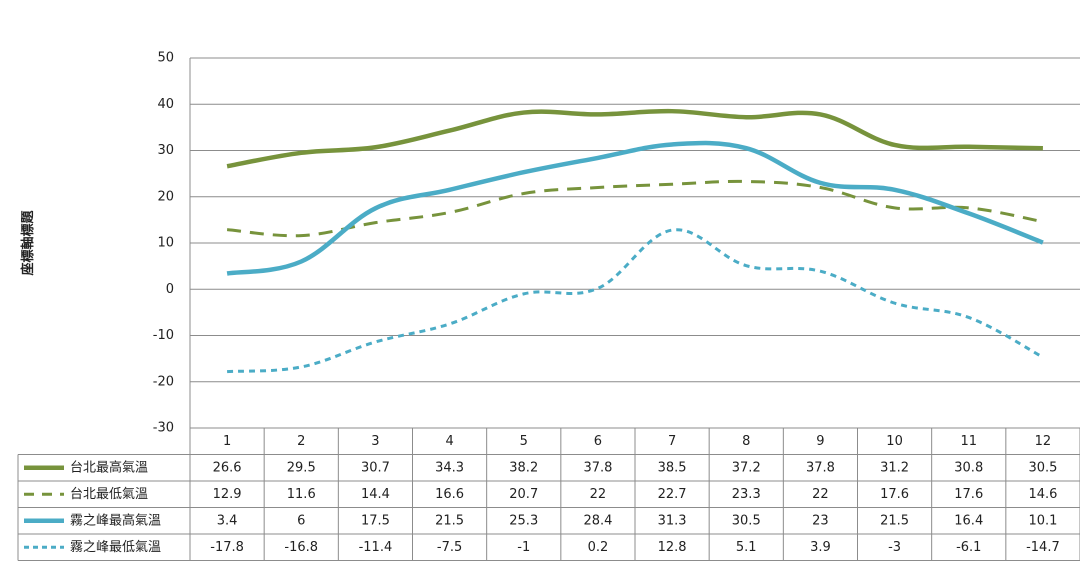 The width and height of the screenshot is (1080, 573). I want to click on table-value-cell: 34.3, so click(449, 467).